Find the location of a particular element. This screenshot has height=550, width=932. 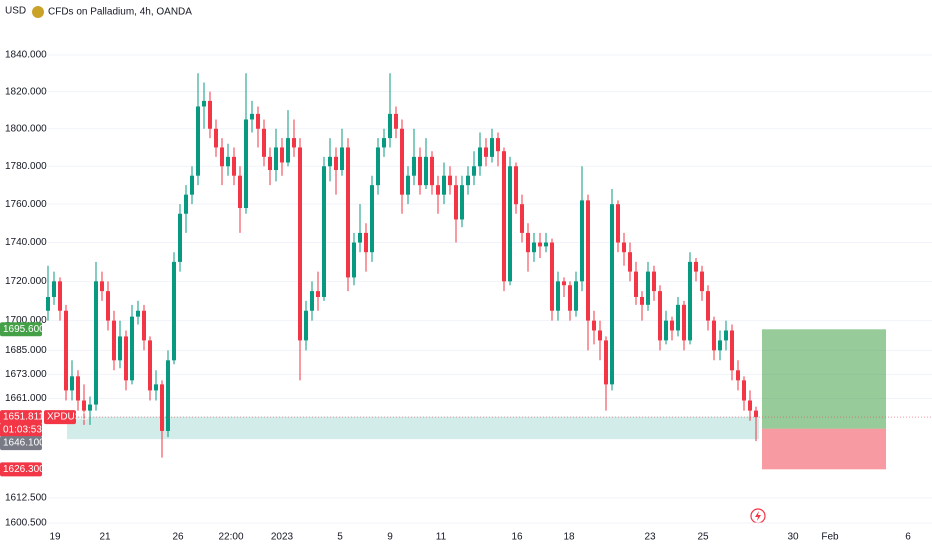

symbol-logo is located at coordinates (38, 12).